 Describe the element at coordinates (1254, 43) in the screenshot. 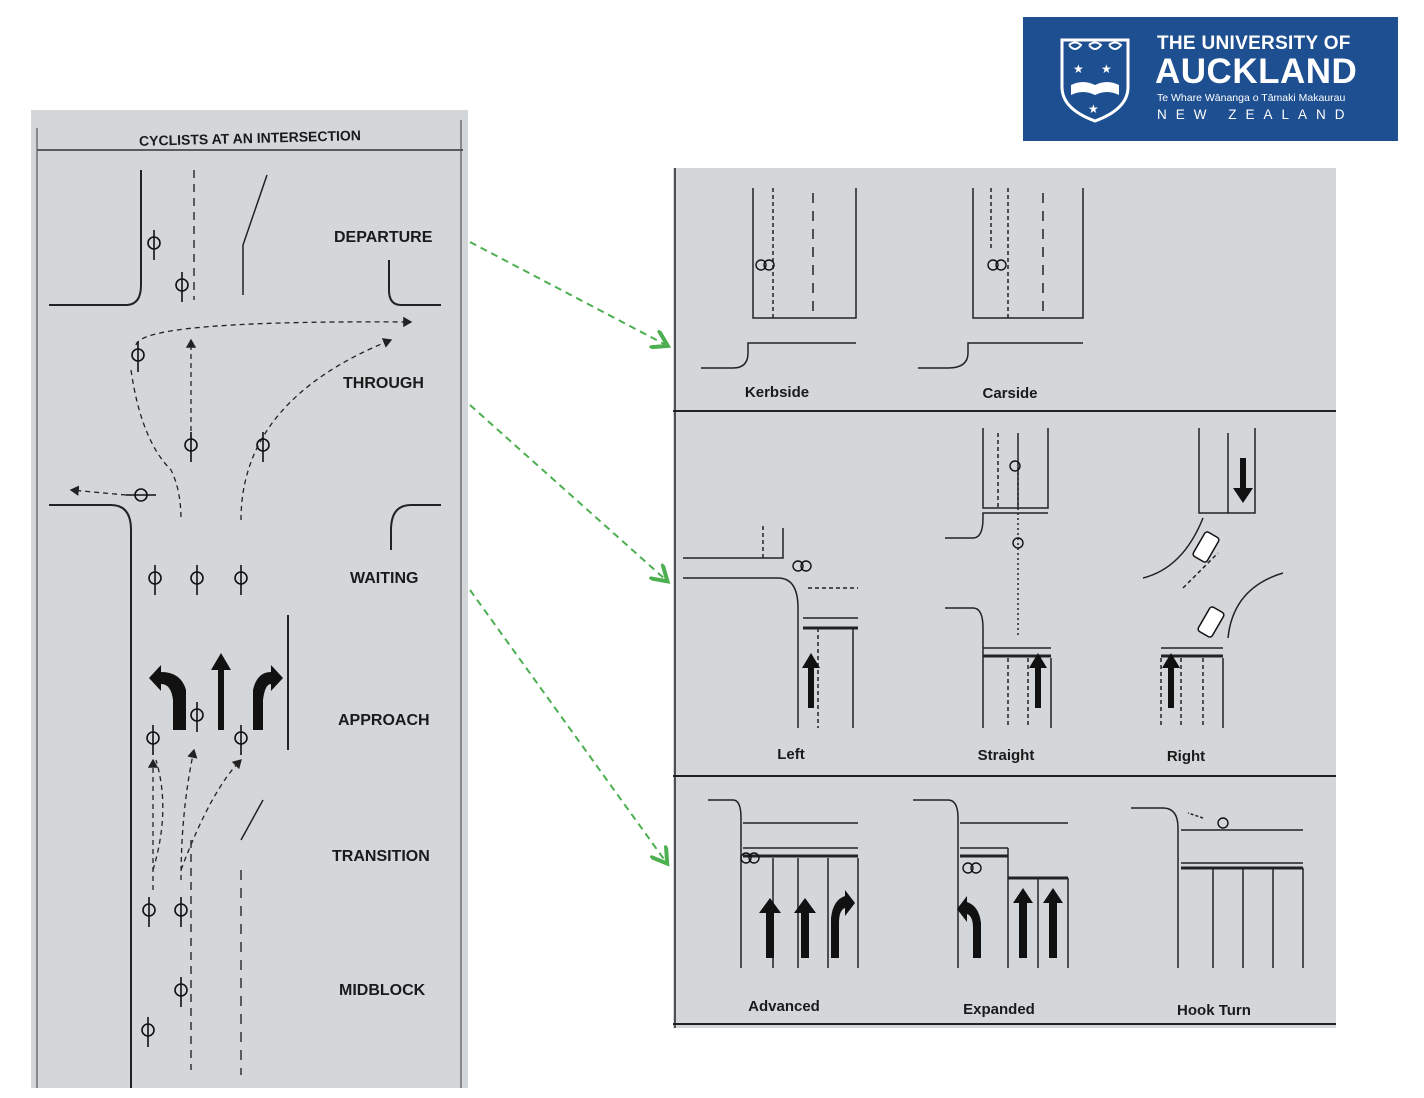

I see `logo-line-1: THE UNIVERSITY OF` at that location.